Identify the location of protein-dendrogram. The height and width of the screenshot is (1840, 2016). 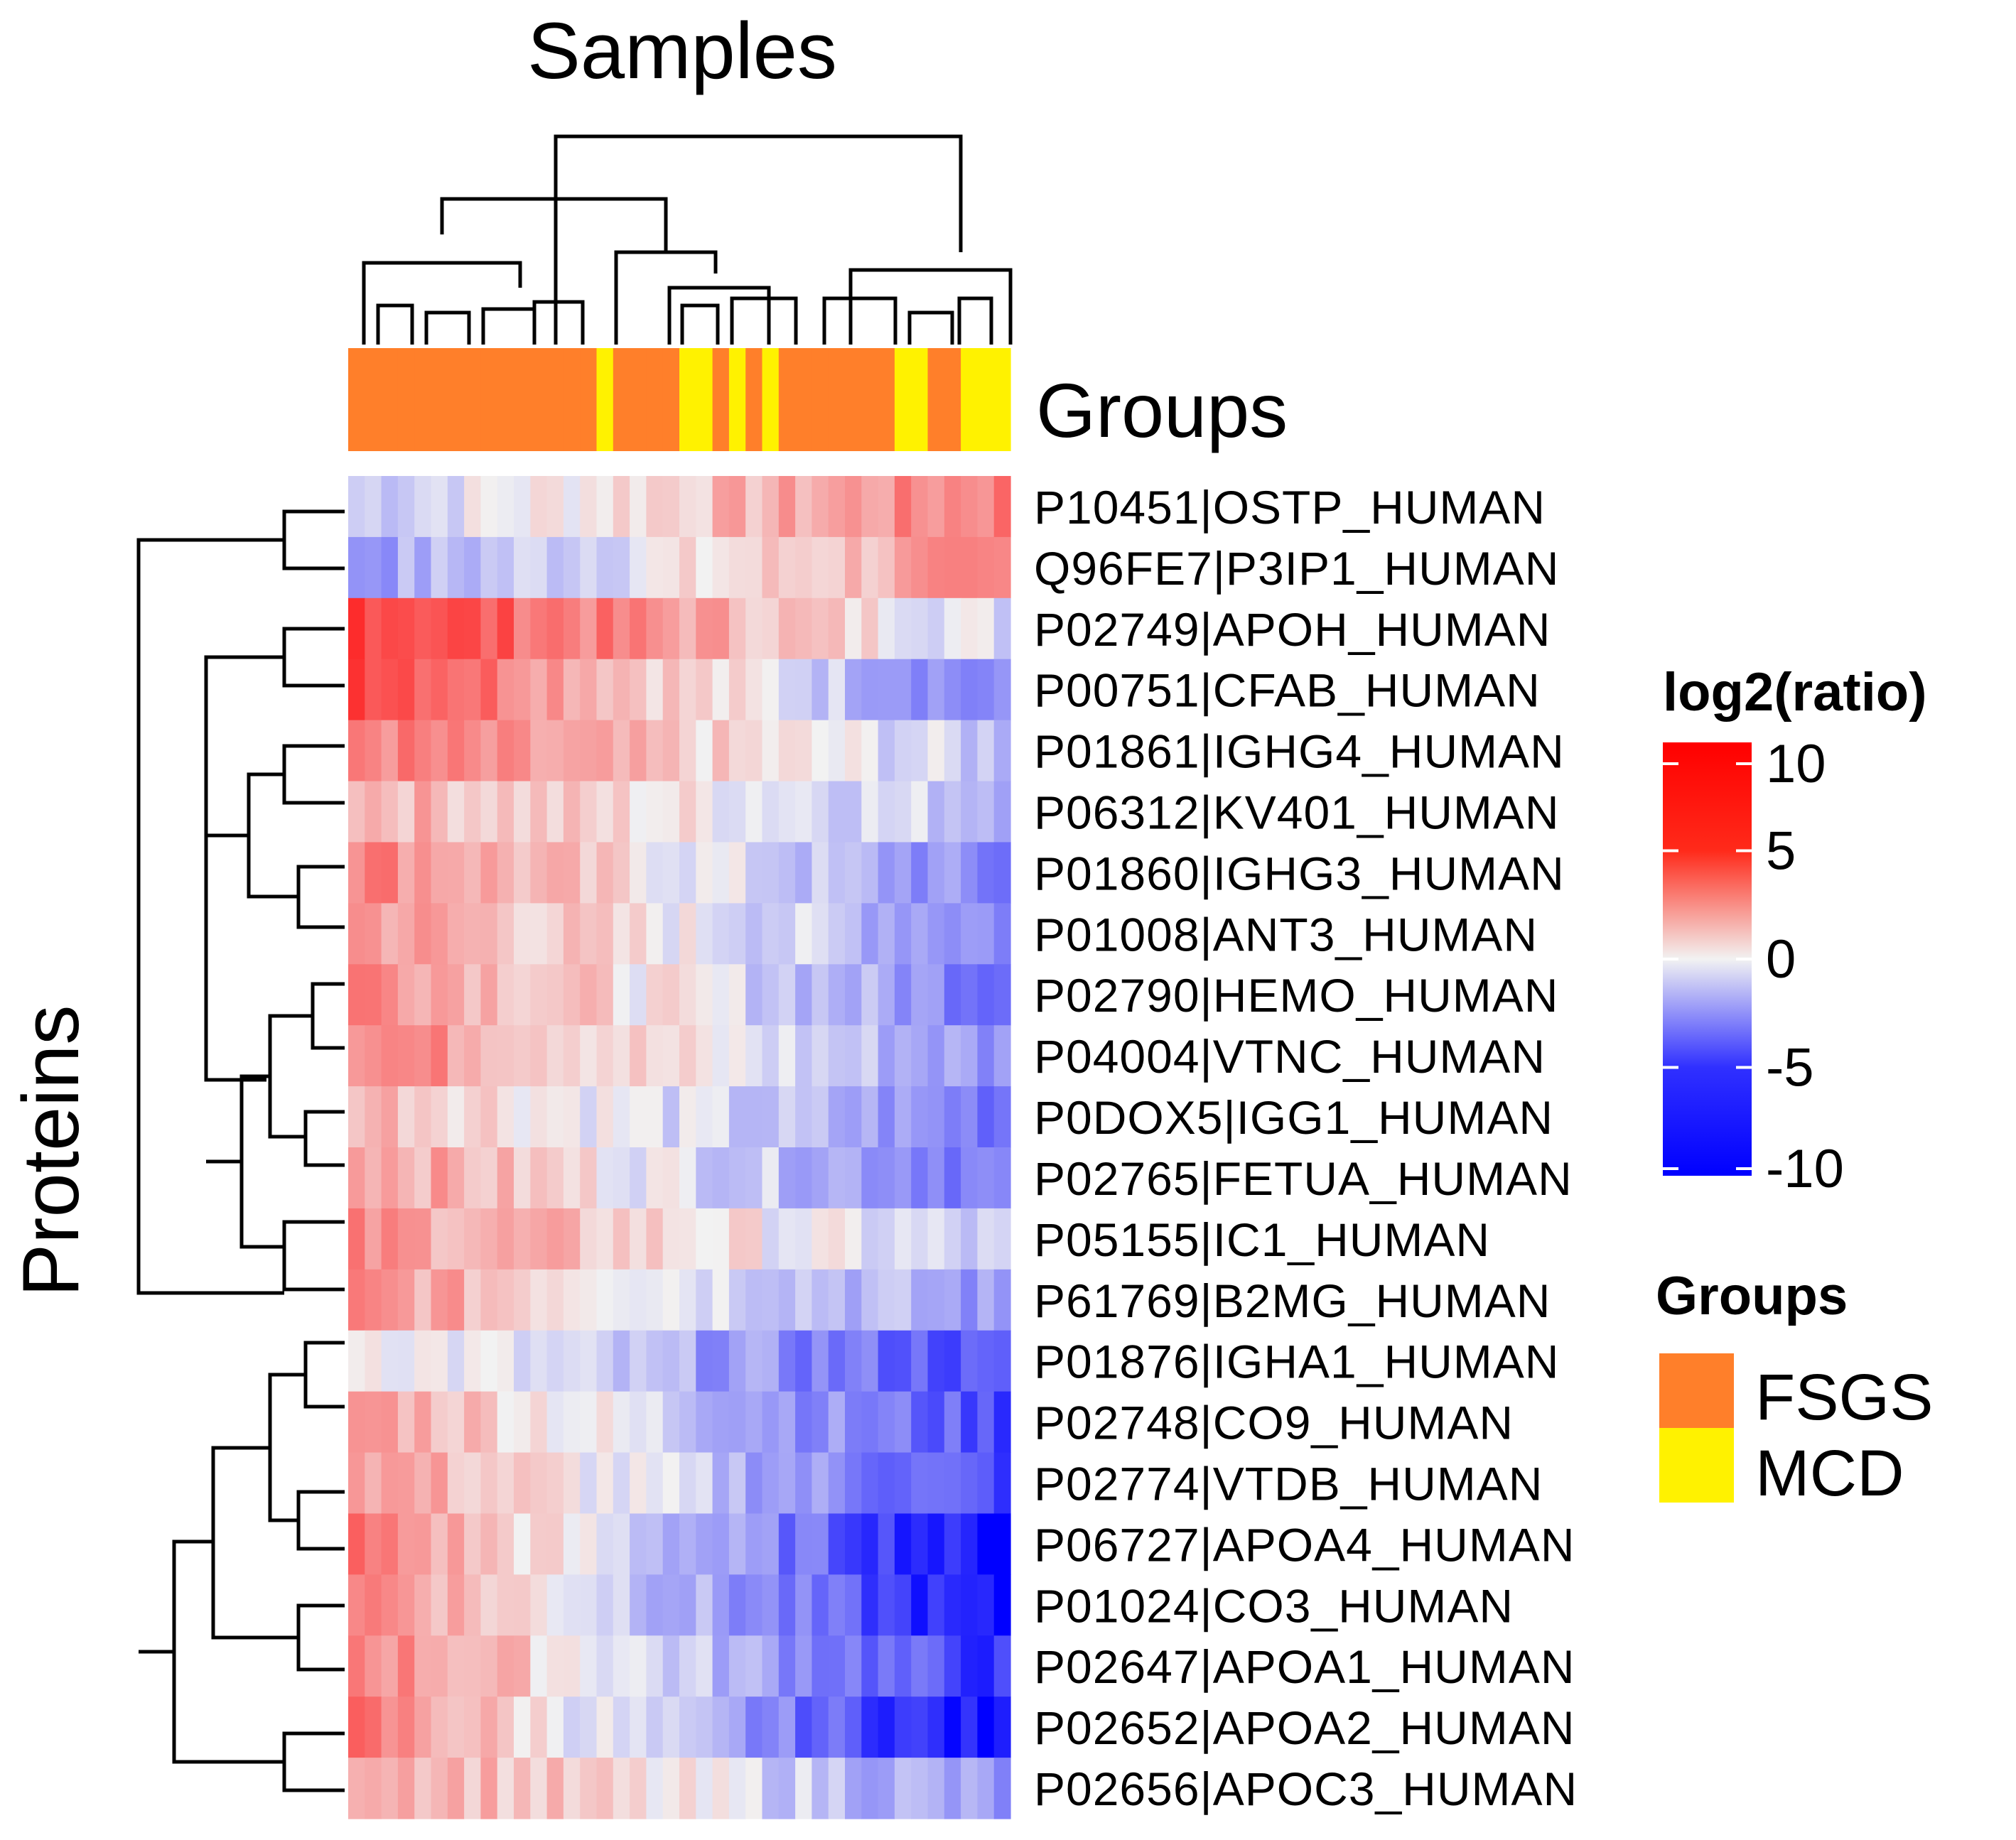
(240, 1150).